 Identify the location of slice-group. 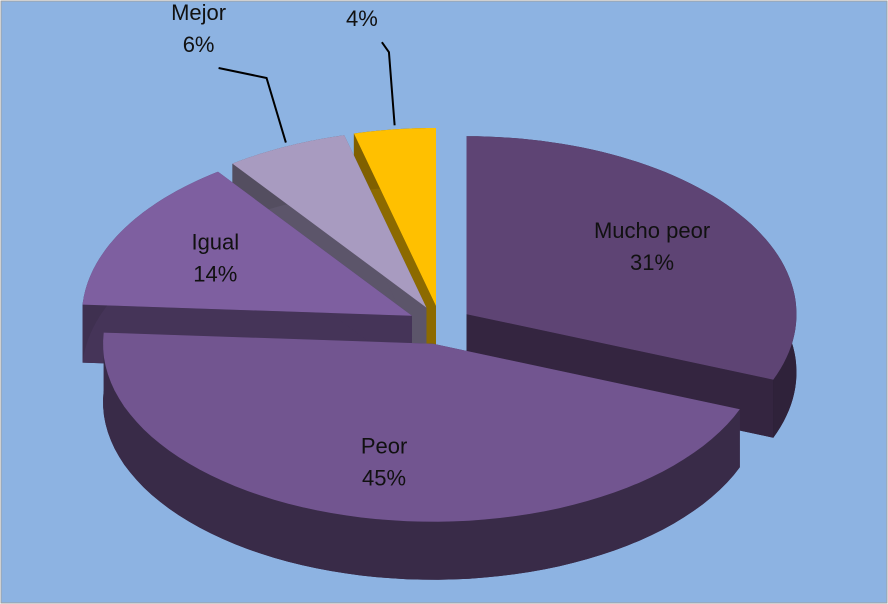
(247, 272).